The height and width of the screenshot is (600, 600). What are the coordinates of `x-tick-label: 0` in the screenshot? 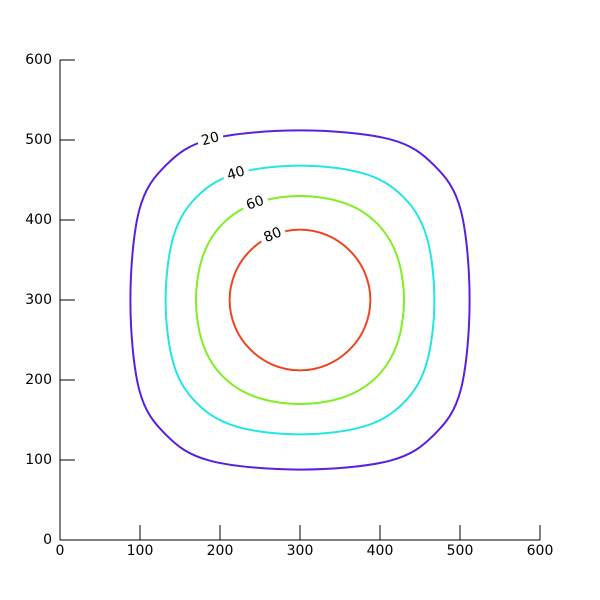 It's located at (60, 551).